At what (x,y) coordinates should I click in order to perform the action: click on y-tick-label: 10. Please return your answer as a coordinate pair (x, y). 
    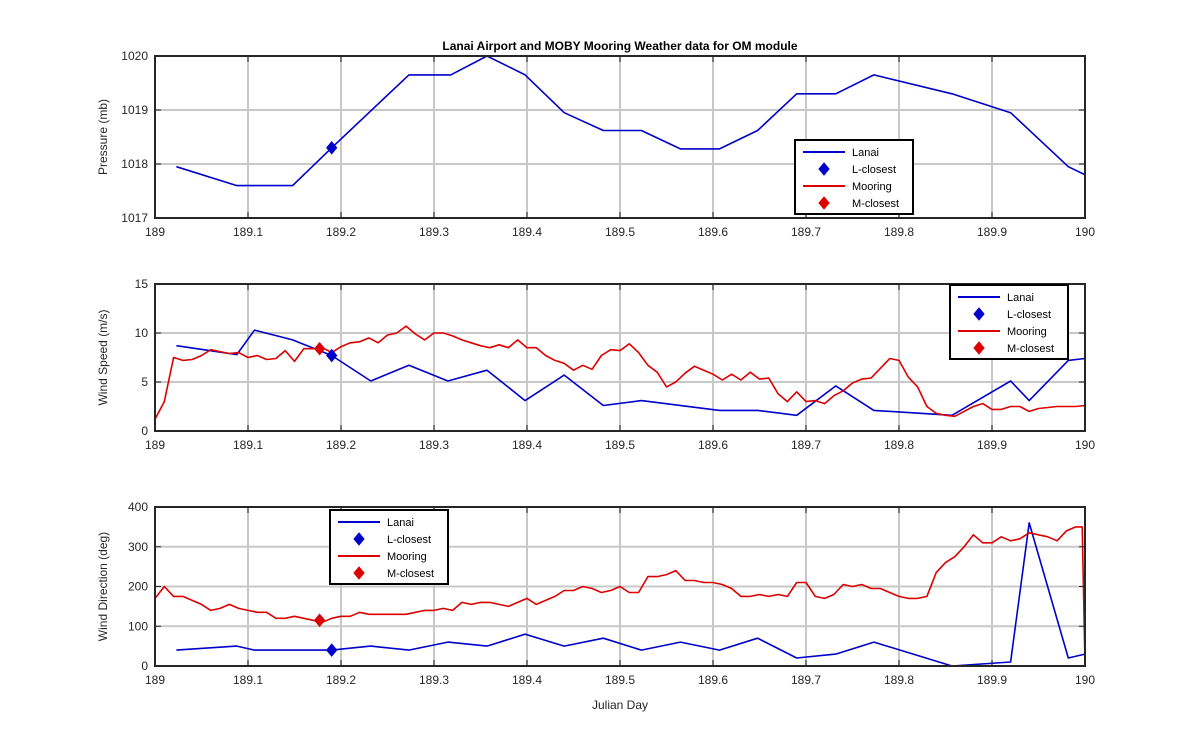
    Looking at the image, I should click on (142, 333).